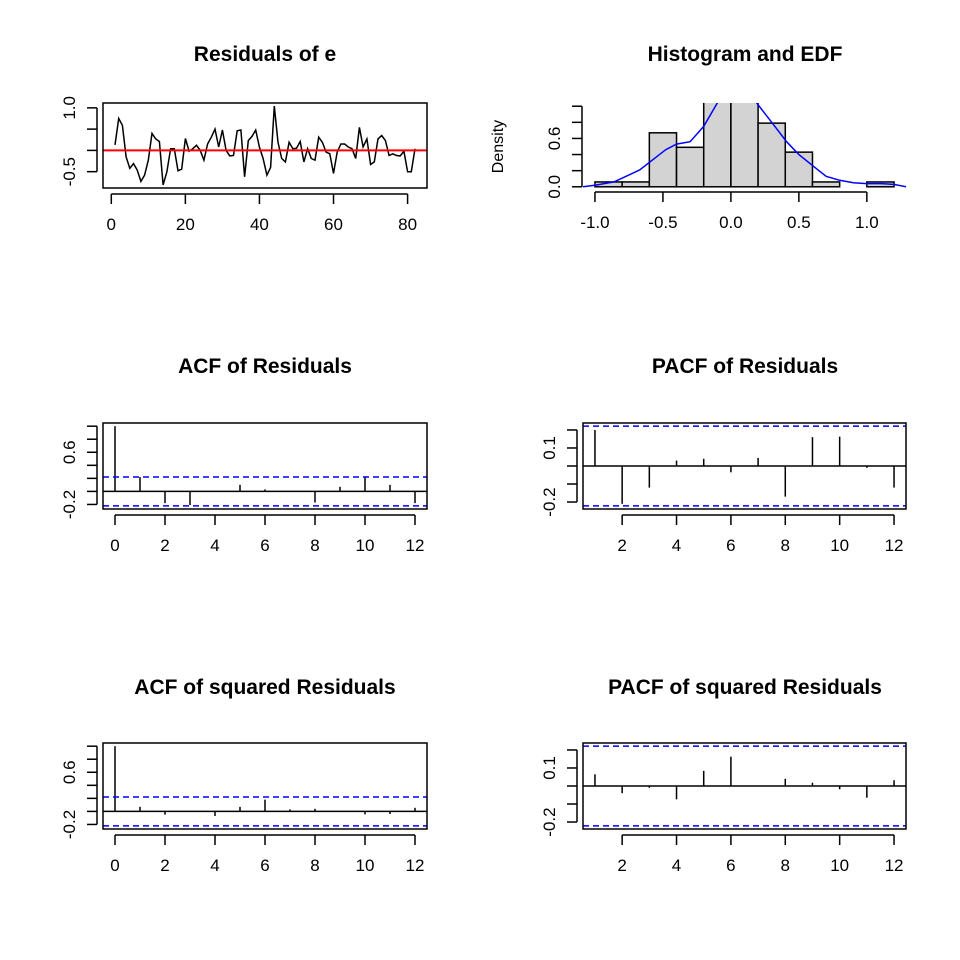  What do you see at coordinates (262, 213) in the screenshot?
I see `x-axis: 0 20 40 60 80` at bounding box center [262, 213].